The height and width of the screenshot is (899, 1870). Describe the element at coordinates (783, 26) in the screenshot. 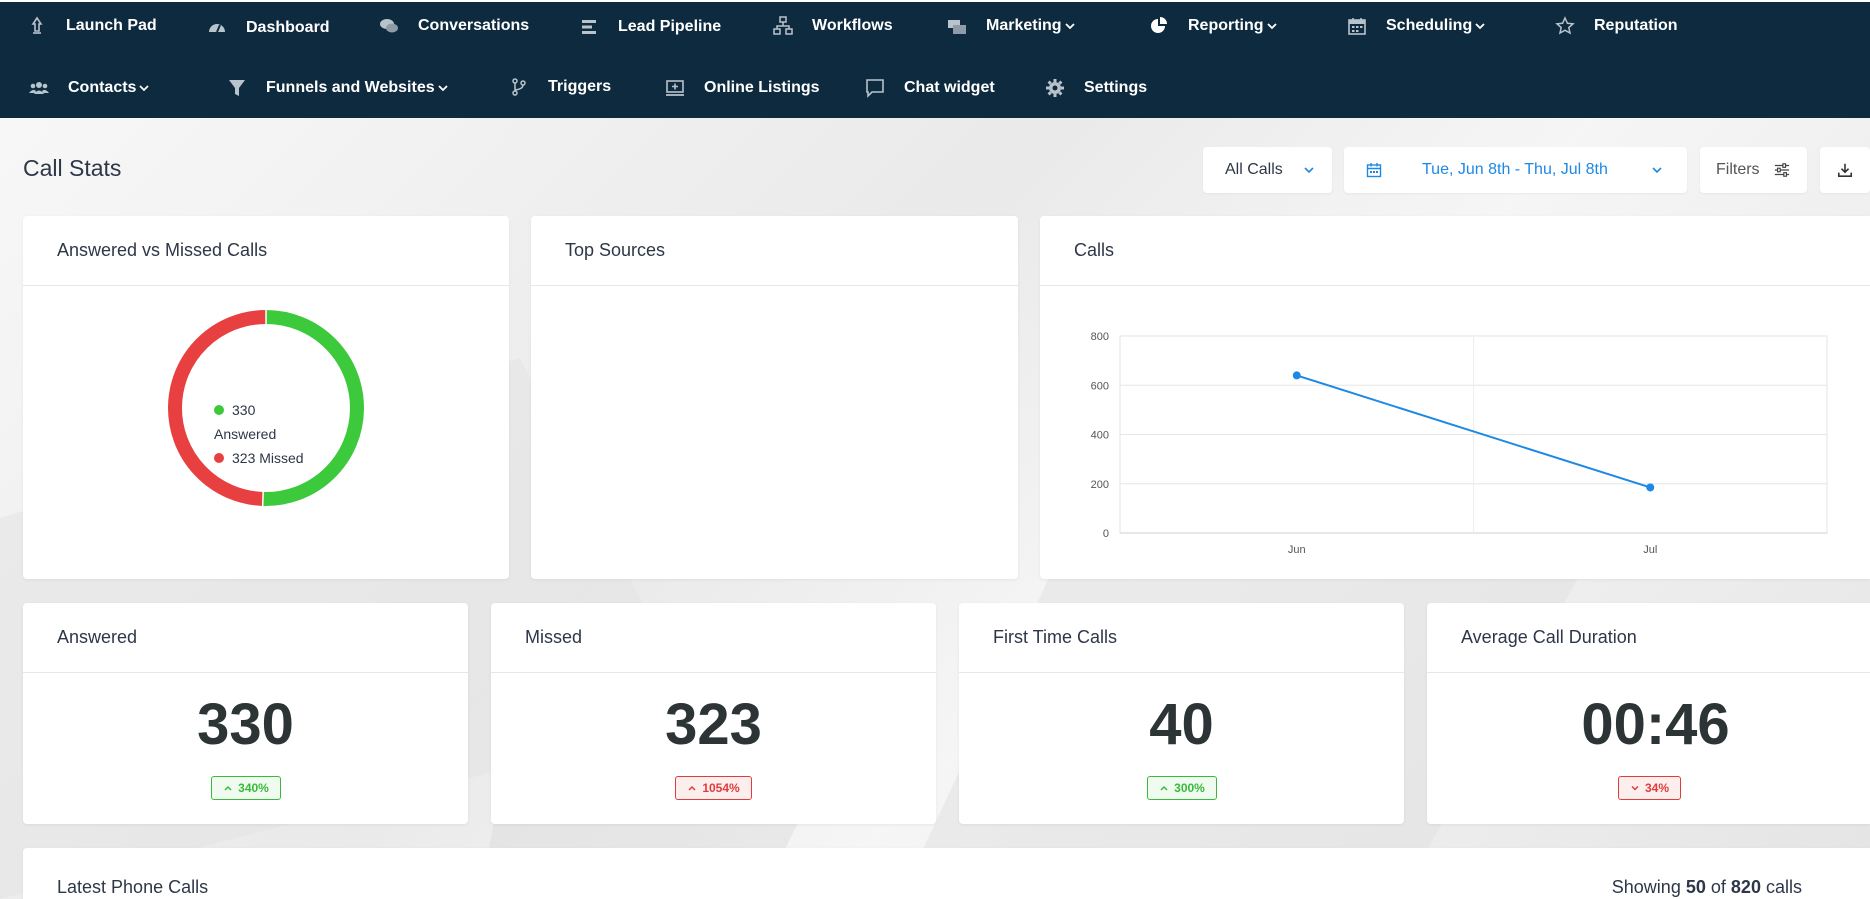

I see `sitemap-icon` at that location.